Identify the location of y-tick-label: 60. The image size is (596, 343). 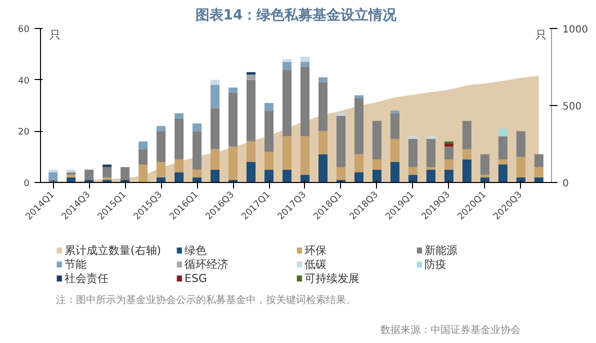
(24, 30).